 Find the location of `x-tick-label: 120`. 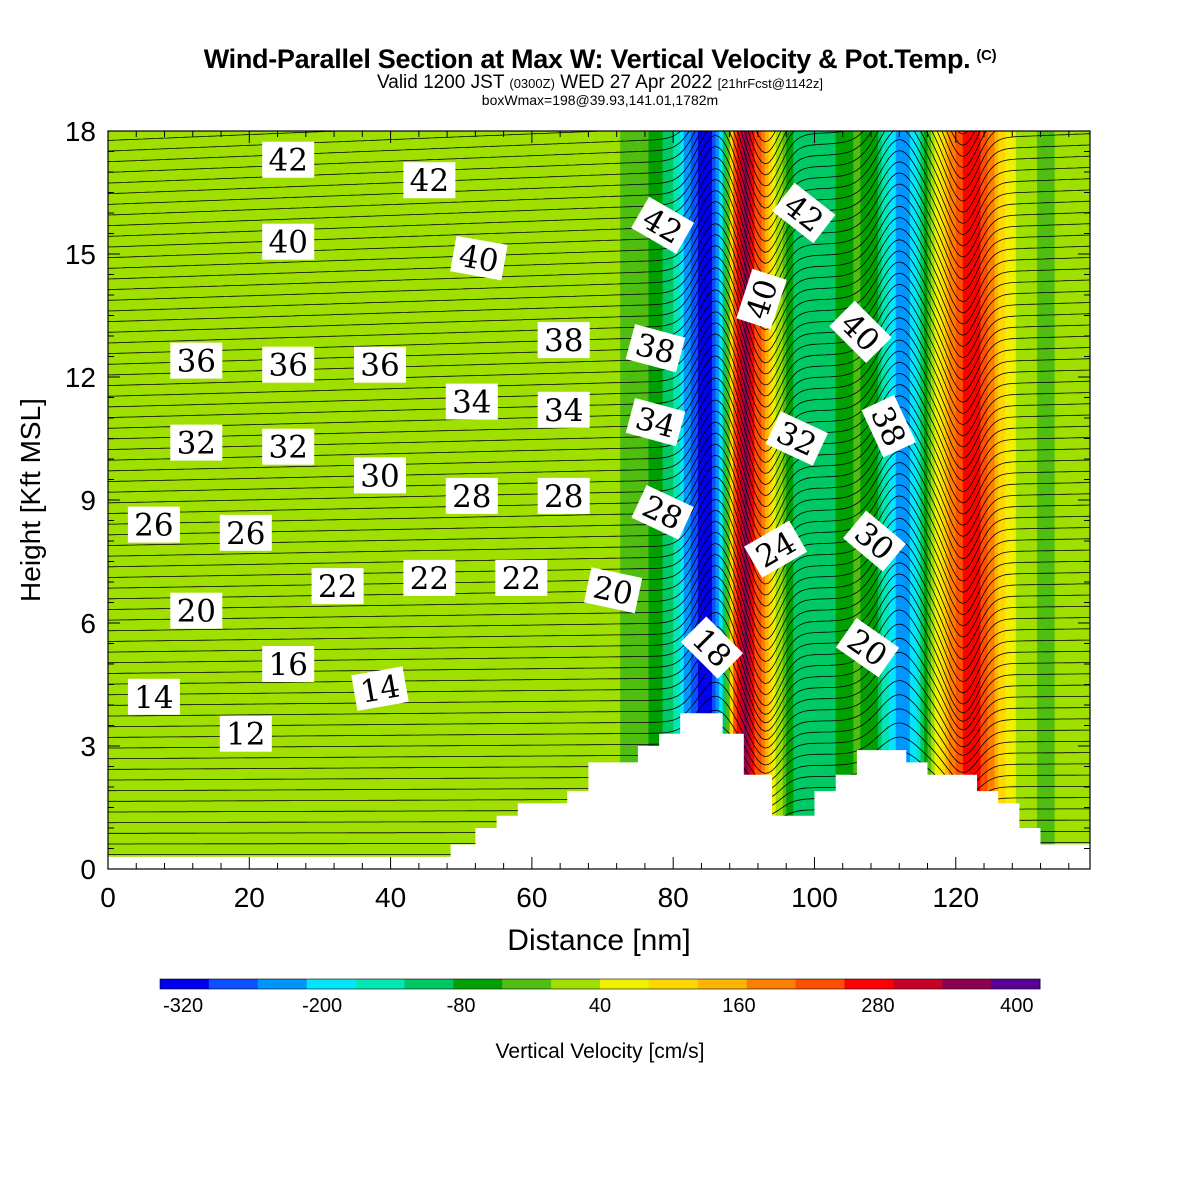

x-tick-label: 120 is located at coordinates (955, 897).